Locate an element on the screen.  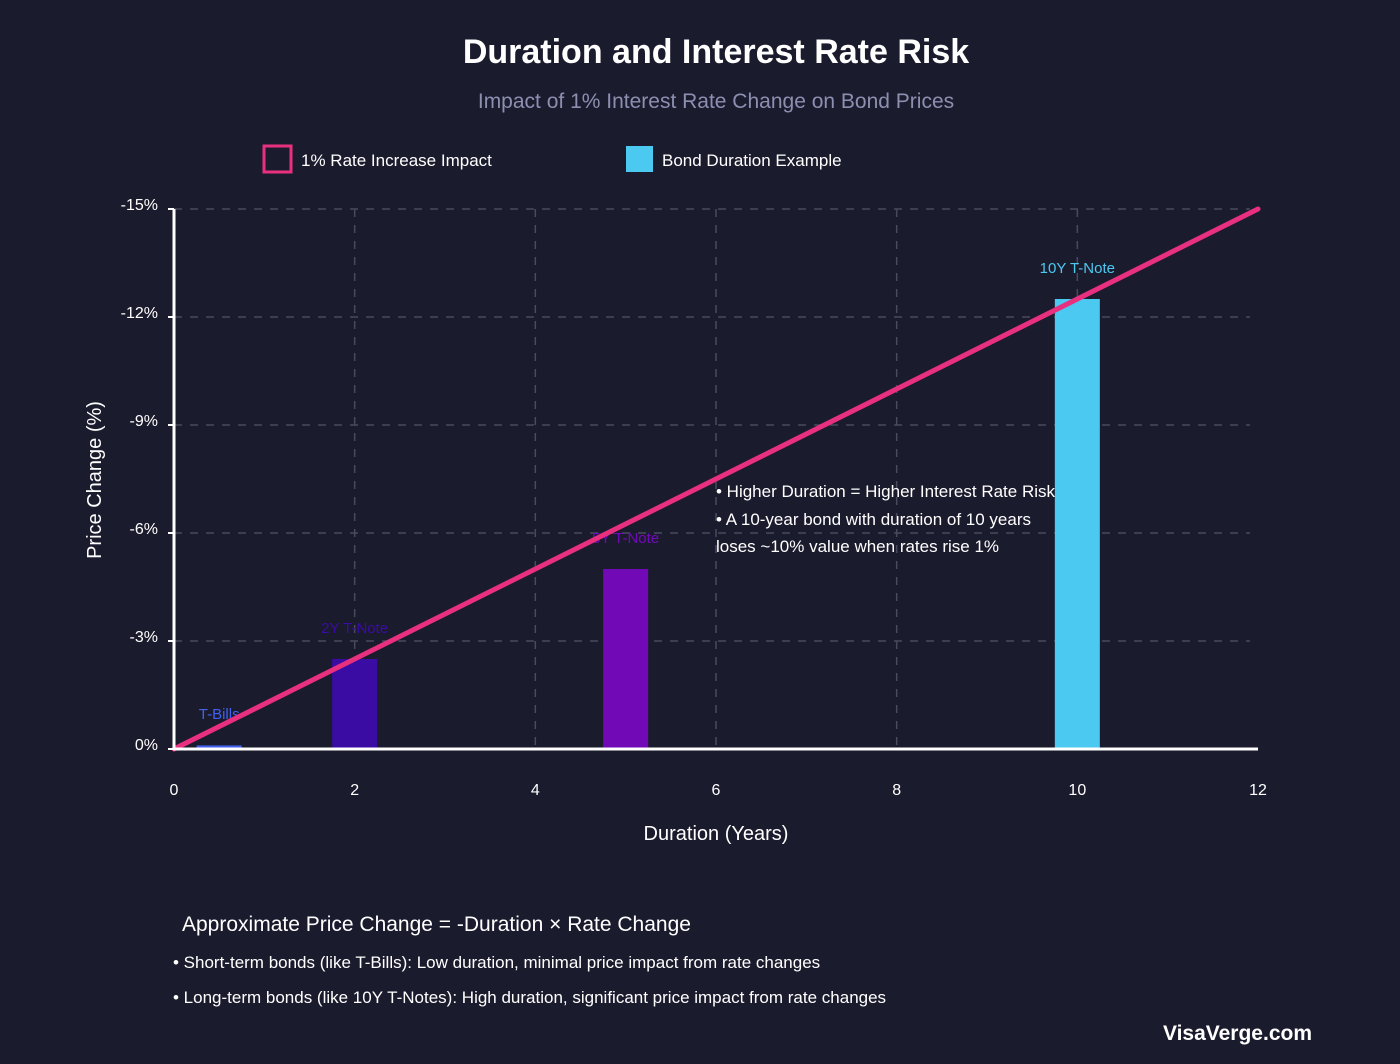
bar-5y-t-note is located at coordinates (626, 659).